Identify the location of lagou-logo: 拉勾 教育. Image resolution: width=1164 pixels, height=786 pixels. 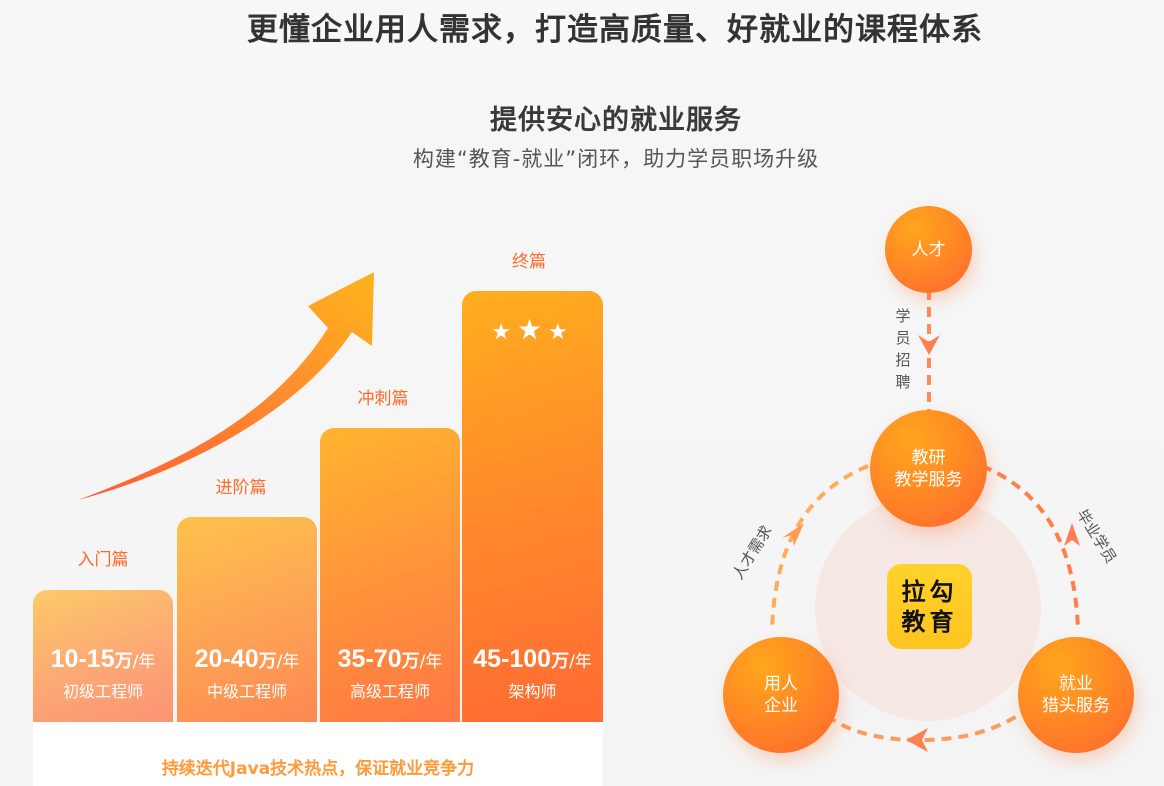
(929, 606).